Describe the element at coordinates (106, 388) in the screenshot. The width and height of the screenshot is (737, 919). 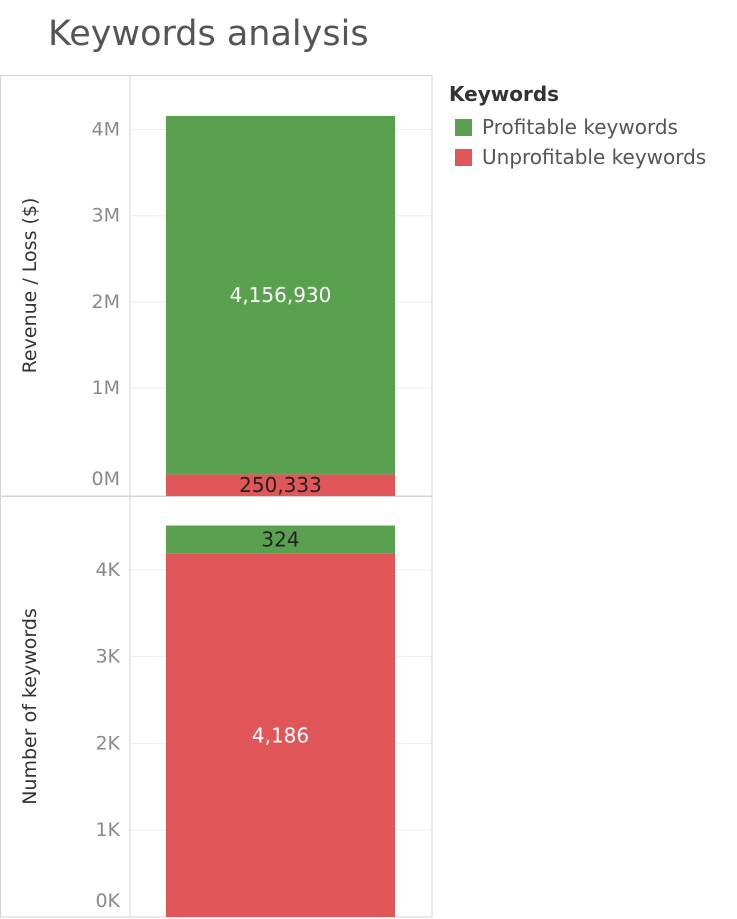
I see `revenue-tick-label-1: 1M` at that location.